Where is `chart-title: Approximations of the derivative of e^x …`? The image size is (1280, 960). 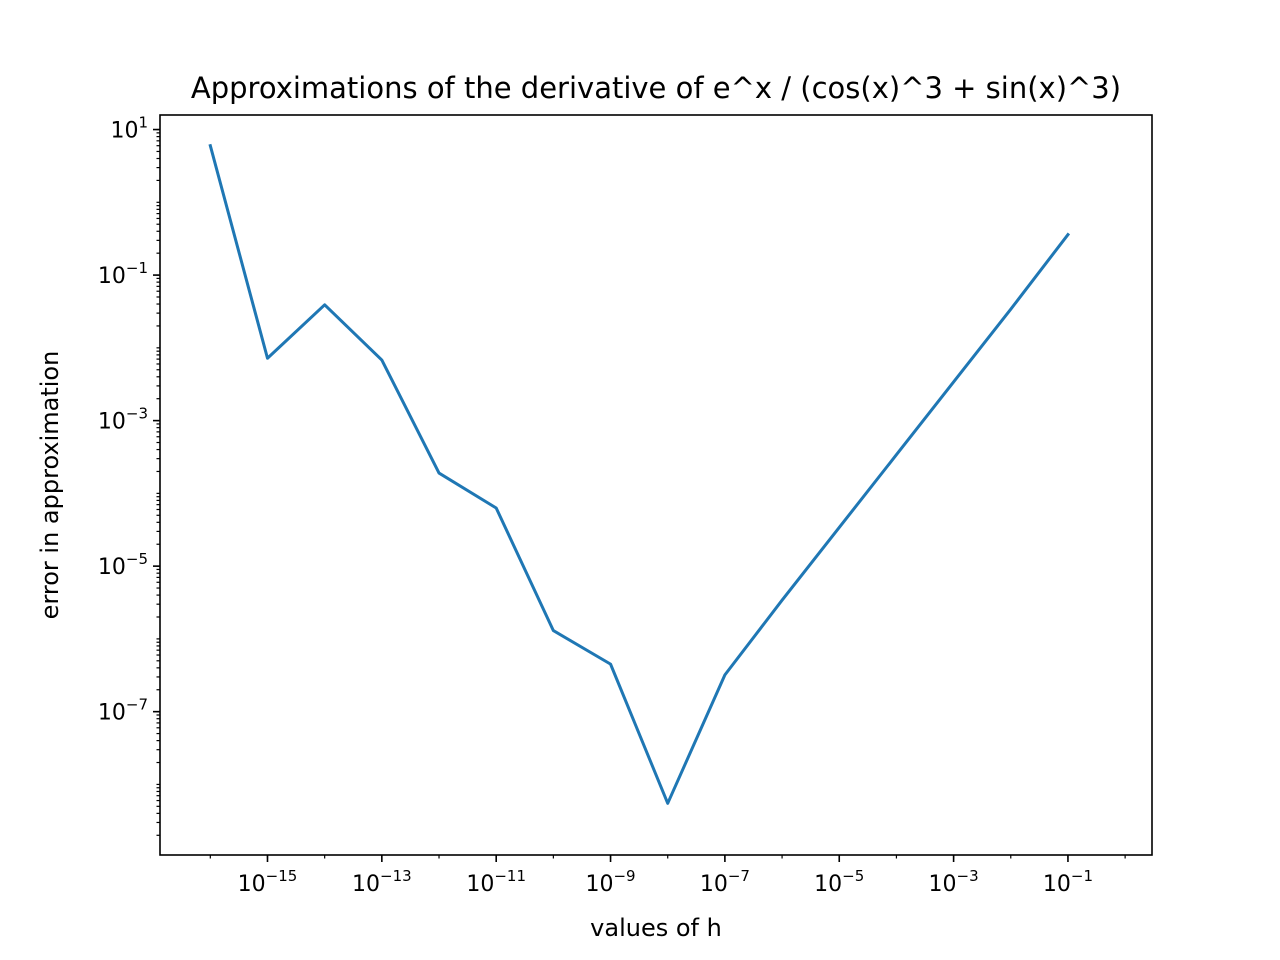
chart-title: Approximations of the derivative of e^x … is located at coordinates (656, 88).